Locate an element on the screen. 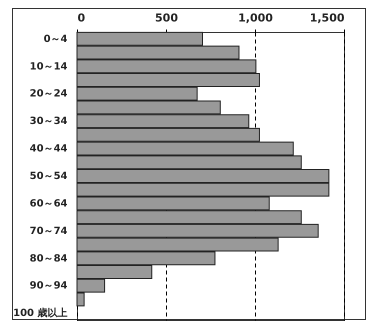 This screenshot has width=380, height=328. y-tick-label: 60～64 is located at coordinates (49, 204).